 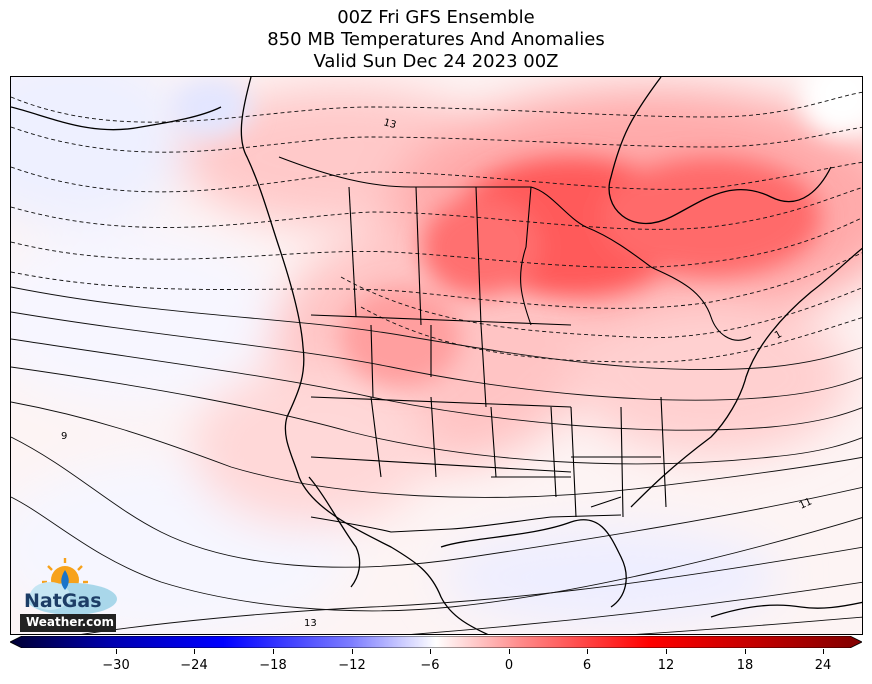 I want to click on natgas-weather-logo: NatGas Weather.com, so click(x=70, y=595).